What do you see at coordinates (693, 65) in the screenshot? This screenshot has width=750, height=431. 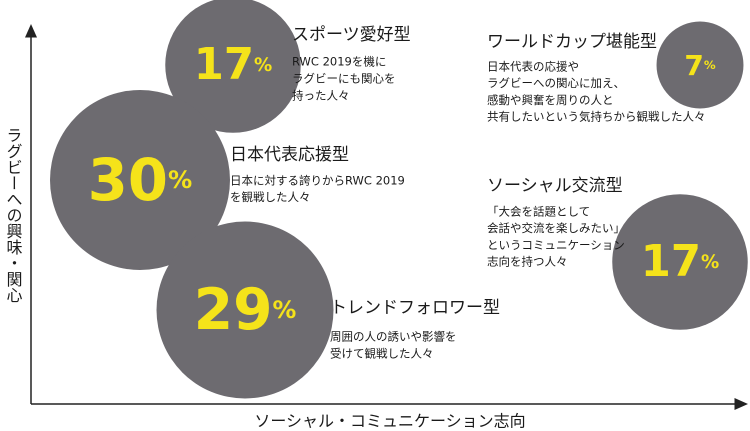 I see `value-label: 7` at bounding box center [693, 65].